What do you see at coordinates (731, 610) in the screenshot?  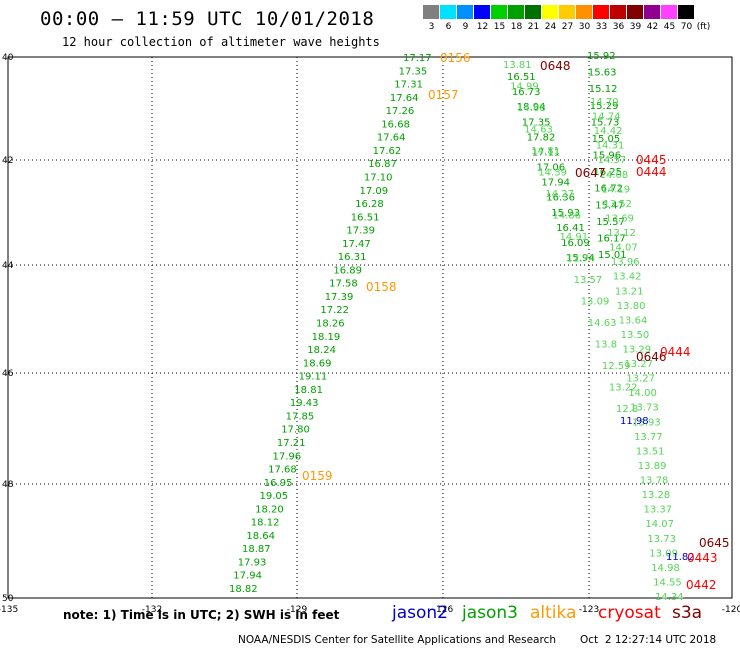 I see `lon-tick-label: -120` at bounding box center [731, 610].